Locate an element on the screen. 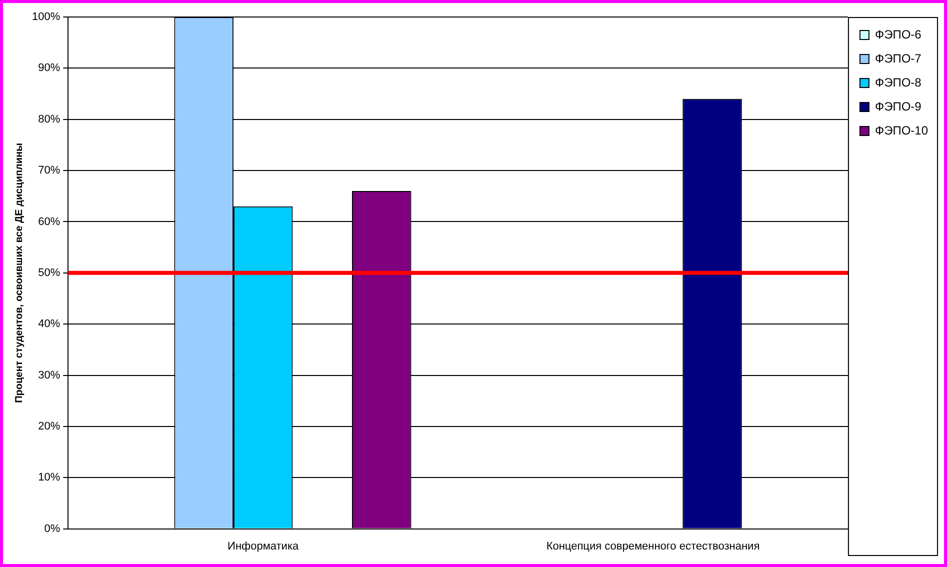 The height and width of the screenshot is (567, 947). x-tick-label: Информатика is located at coordinates (264, 546).